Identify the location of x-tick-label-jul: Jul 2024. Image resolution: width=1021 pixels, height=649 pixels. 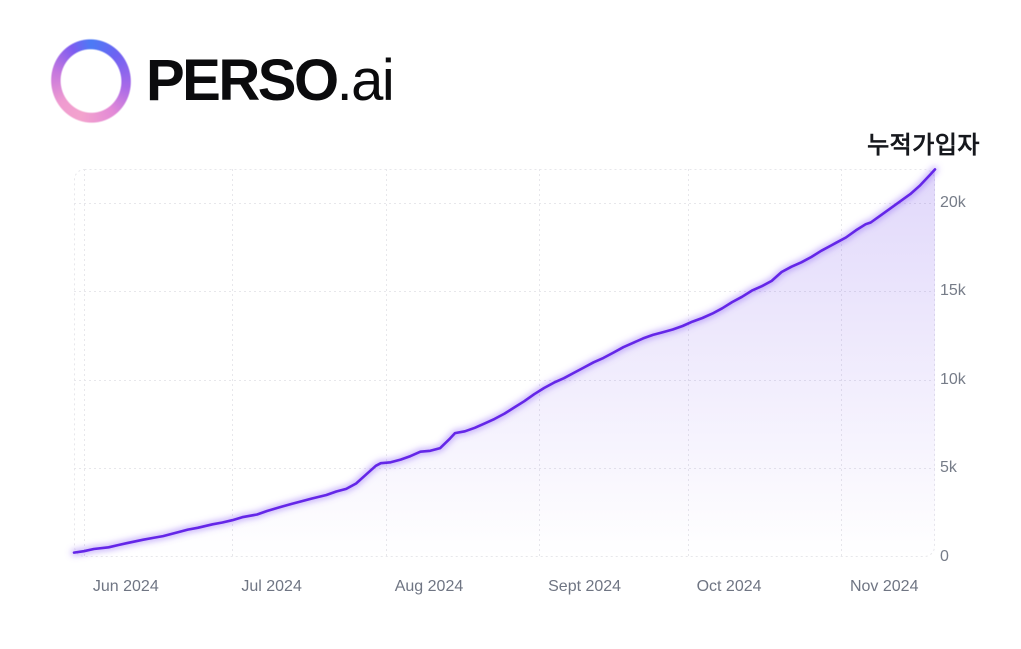
(271, 586).